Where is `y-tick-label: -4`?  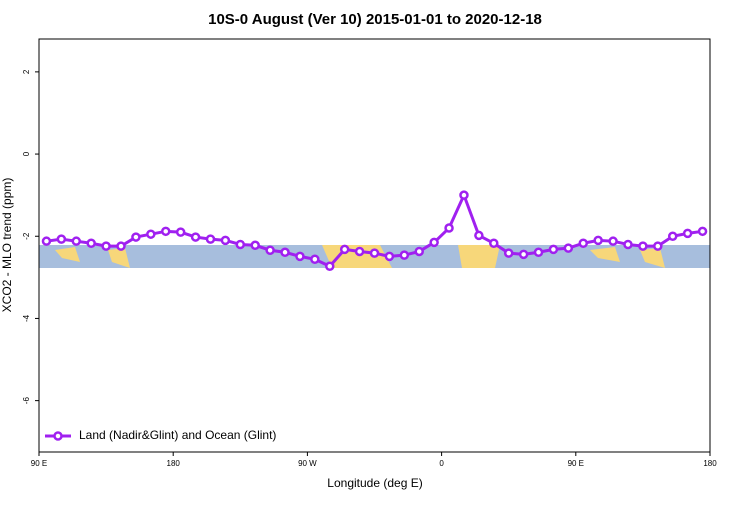
y-tick-label: -4 is located at coordinates (26, 318).